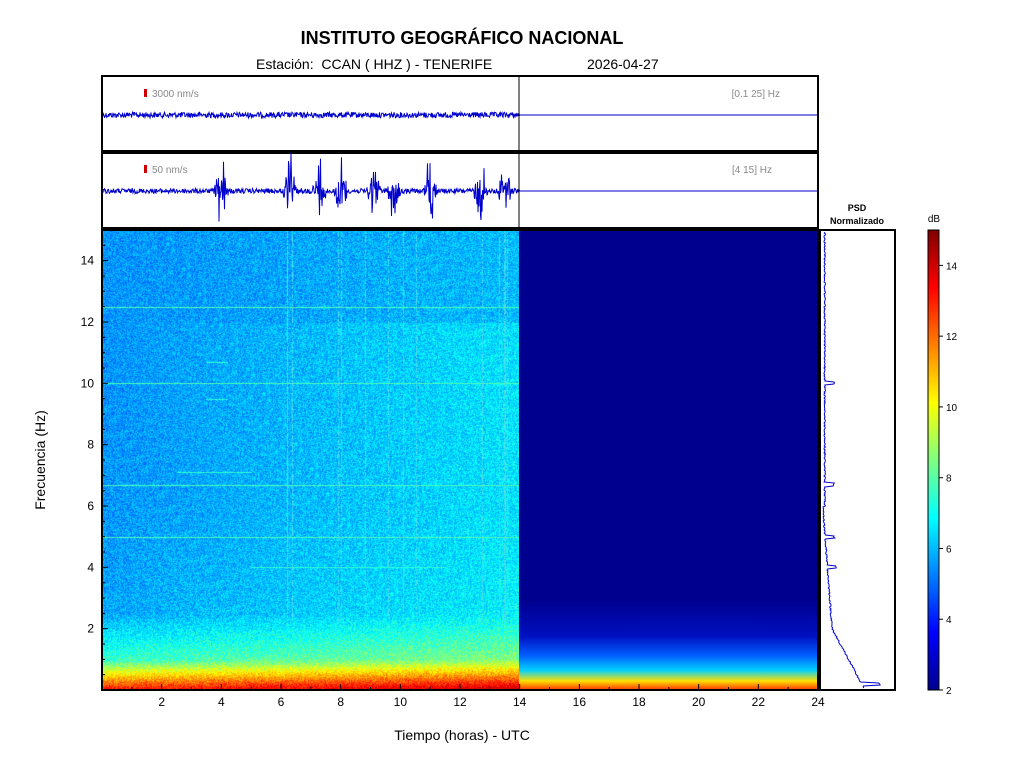 The width and height of the screenshot is (1024, 768). I want to click on x-tick-label: 14, so click(520, 702).